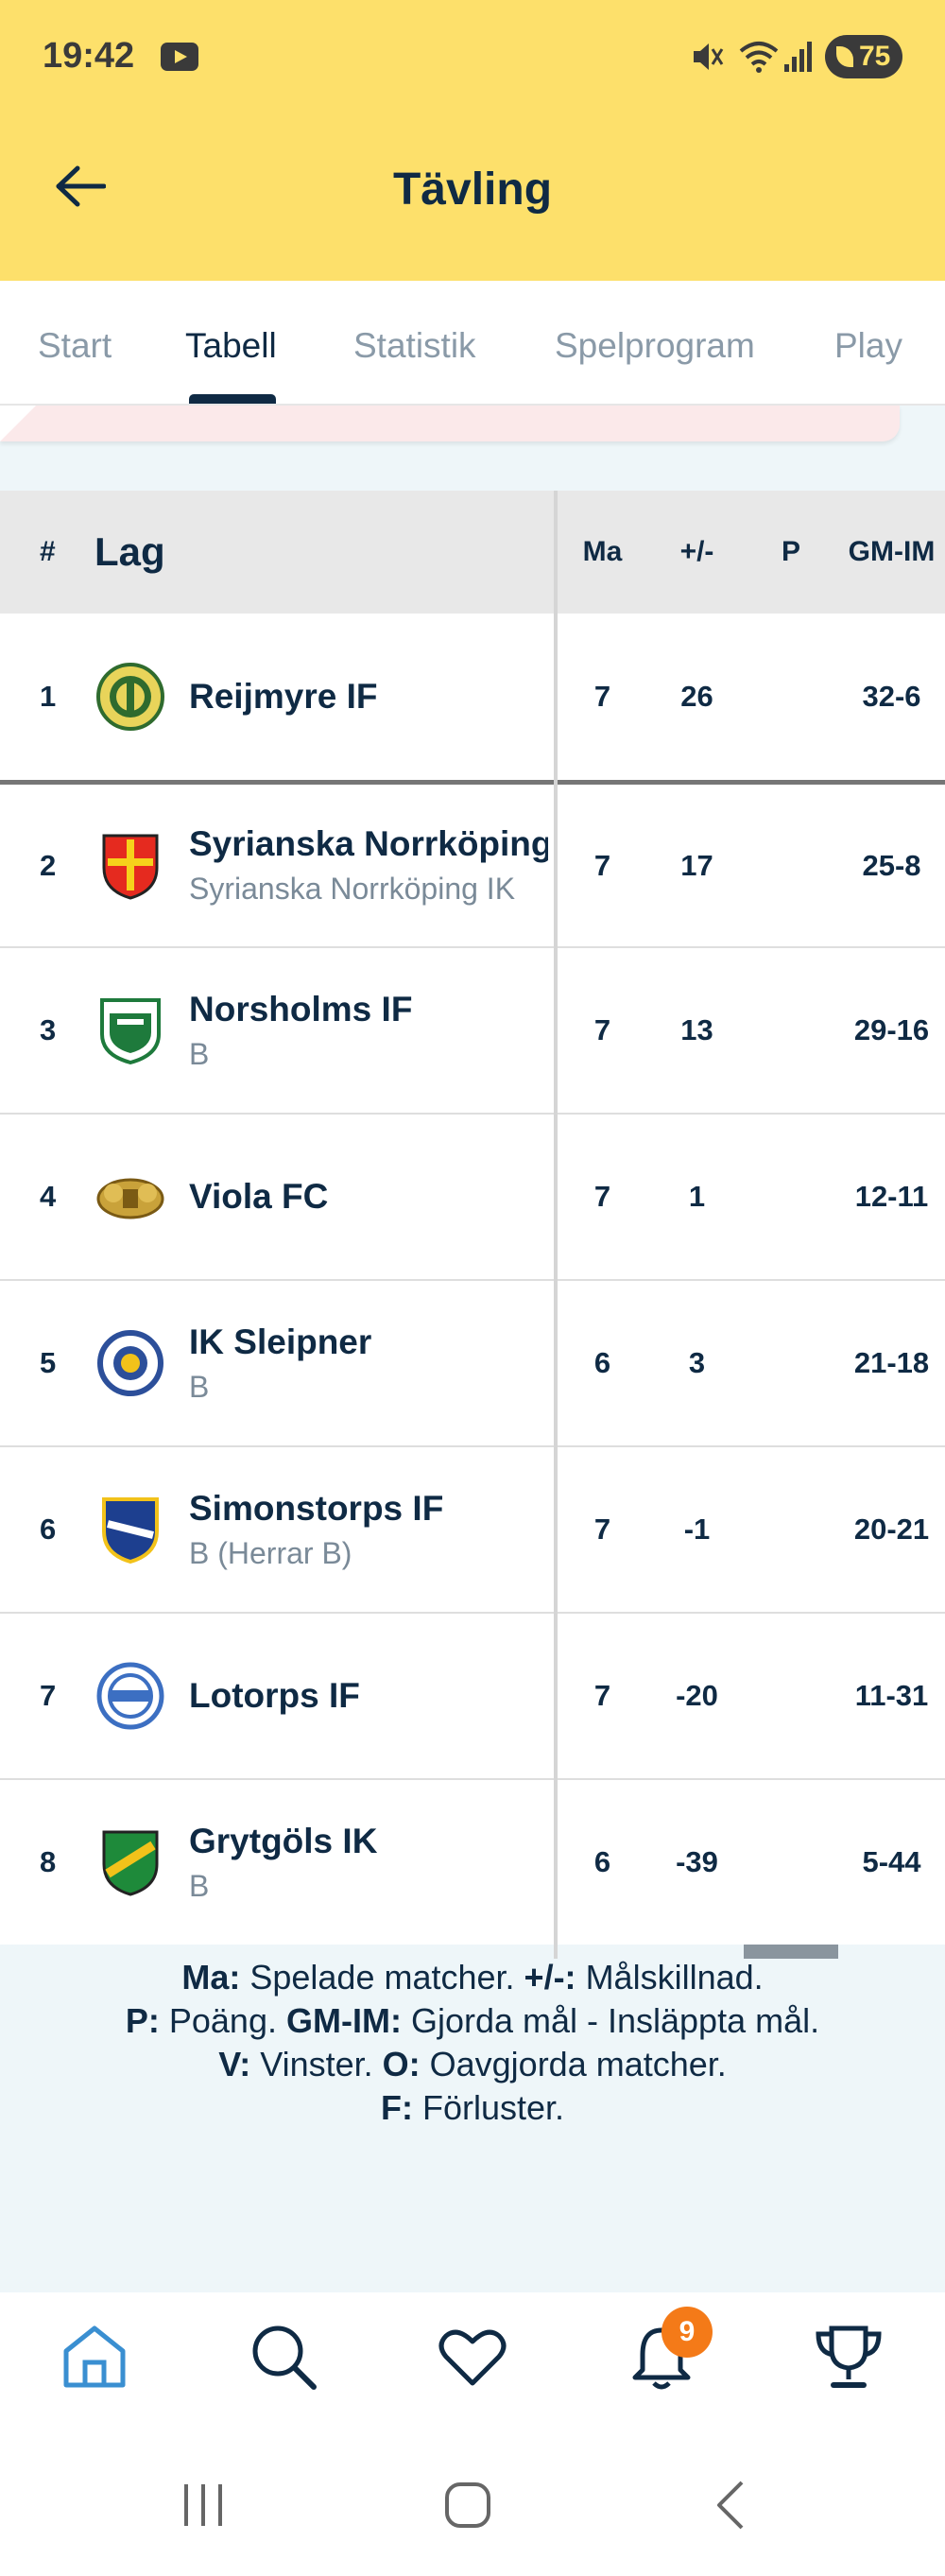 This screenshot has height=2576, width=945. I want to click on legend-key: O:, so click(401, 2064).